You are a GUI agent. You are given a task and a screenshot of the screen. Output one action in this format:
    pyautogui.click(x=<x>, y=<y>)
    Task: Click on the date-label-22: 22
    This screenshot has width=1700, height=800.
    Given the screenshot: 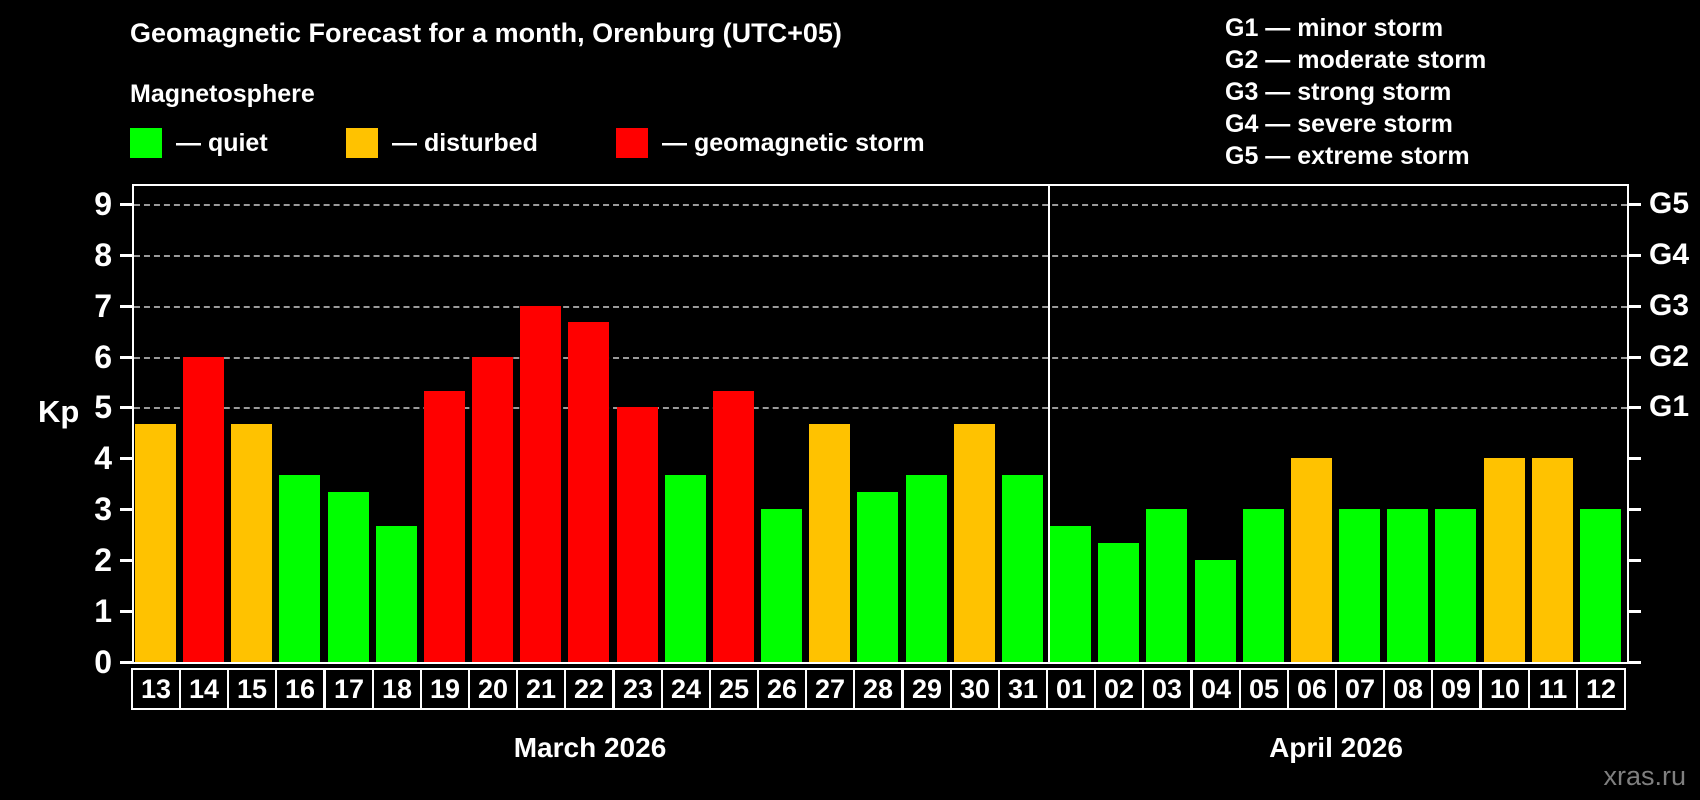 What is the action you would take?
    pyautogui.click(x=589, y=689)
    